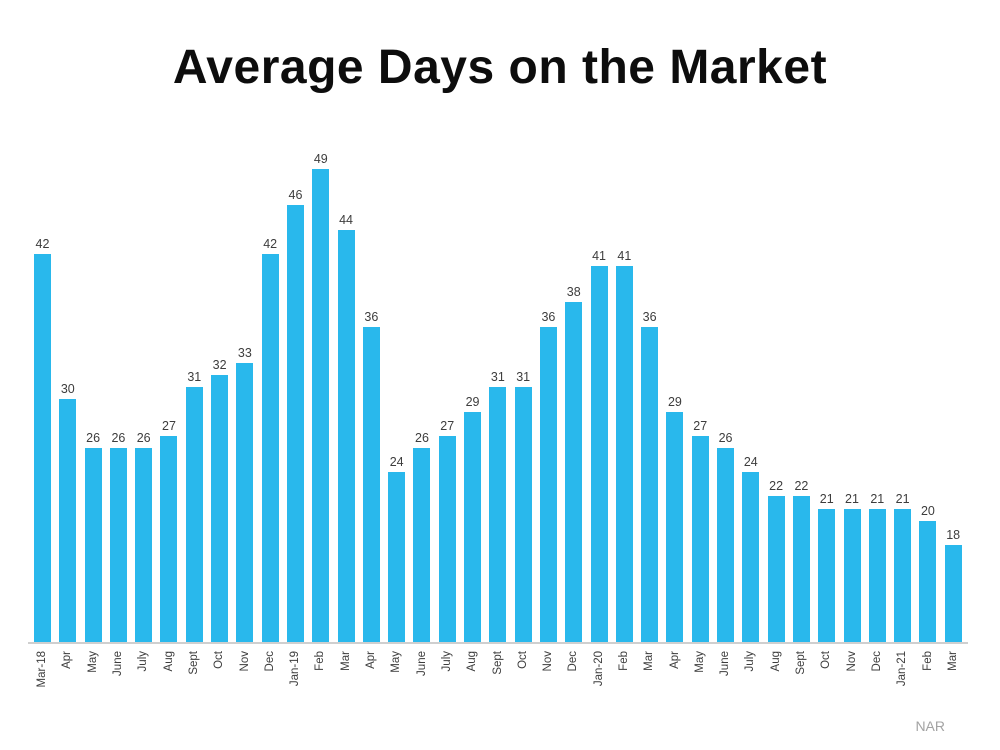 The width and height of the screenshot is (1000, 750). What do you see at coordinates (877, 410) in the screenshot?
I see `bar-column: 21 Dec` at bounding box center [877, 410].